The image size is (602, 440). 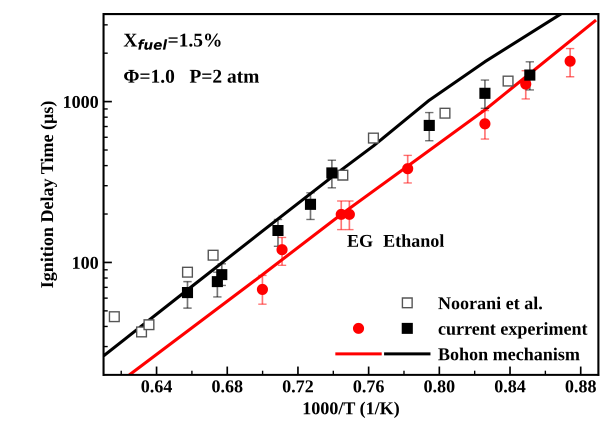 I want to click on x-tick-label: 0.84, so click(x=510, y=386).